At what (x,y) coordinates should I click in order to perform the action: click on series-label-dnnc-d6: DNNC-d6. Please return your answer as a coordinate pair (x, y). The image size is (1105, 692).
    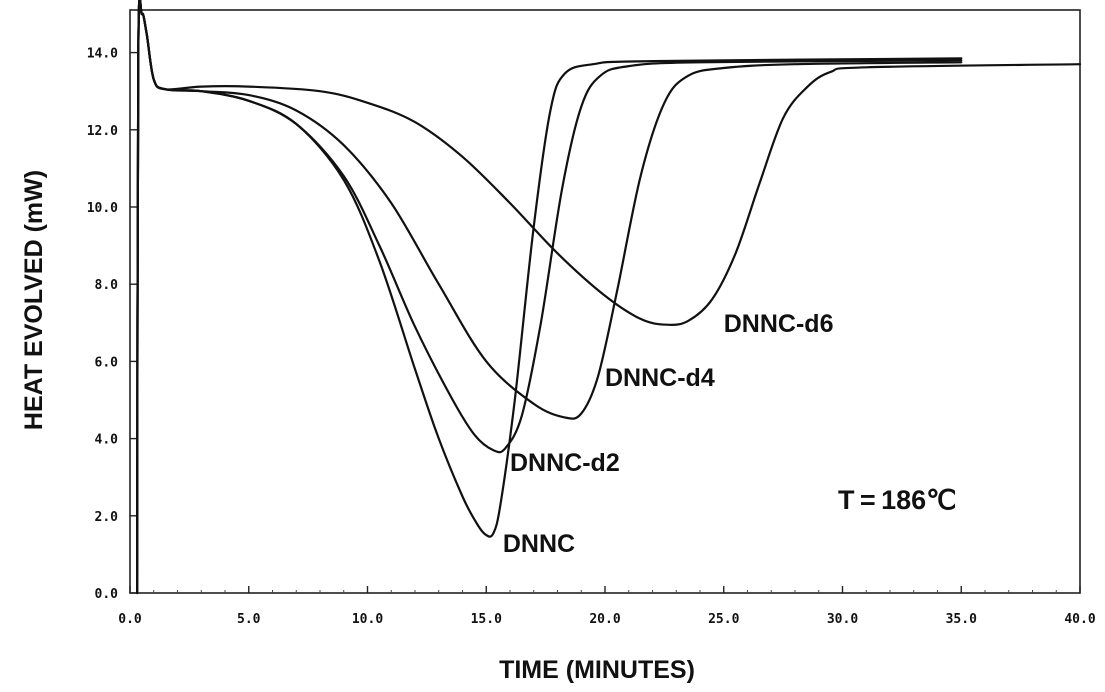
    Looking at the image, I should click on (779, 324).